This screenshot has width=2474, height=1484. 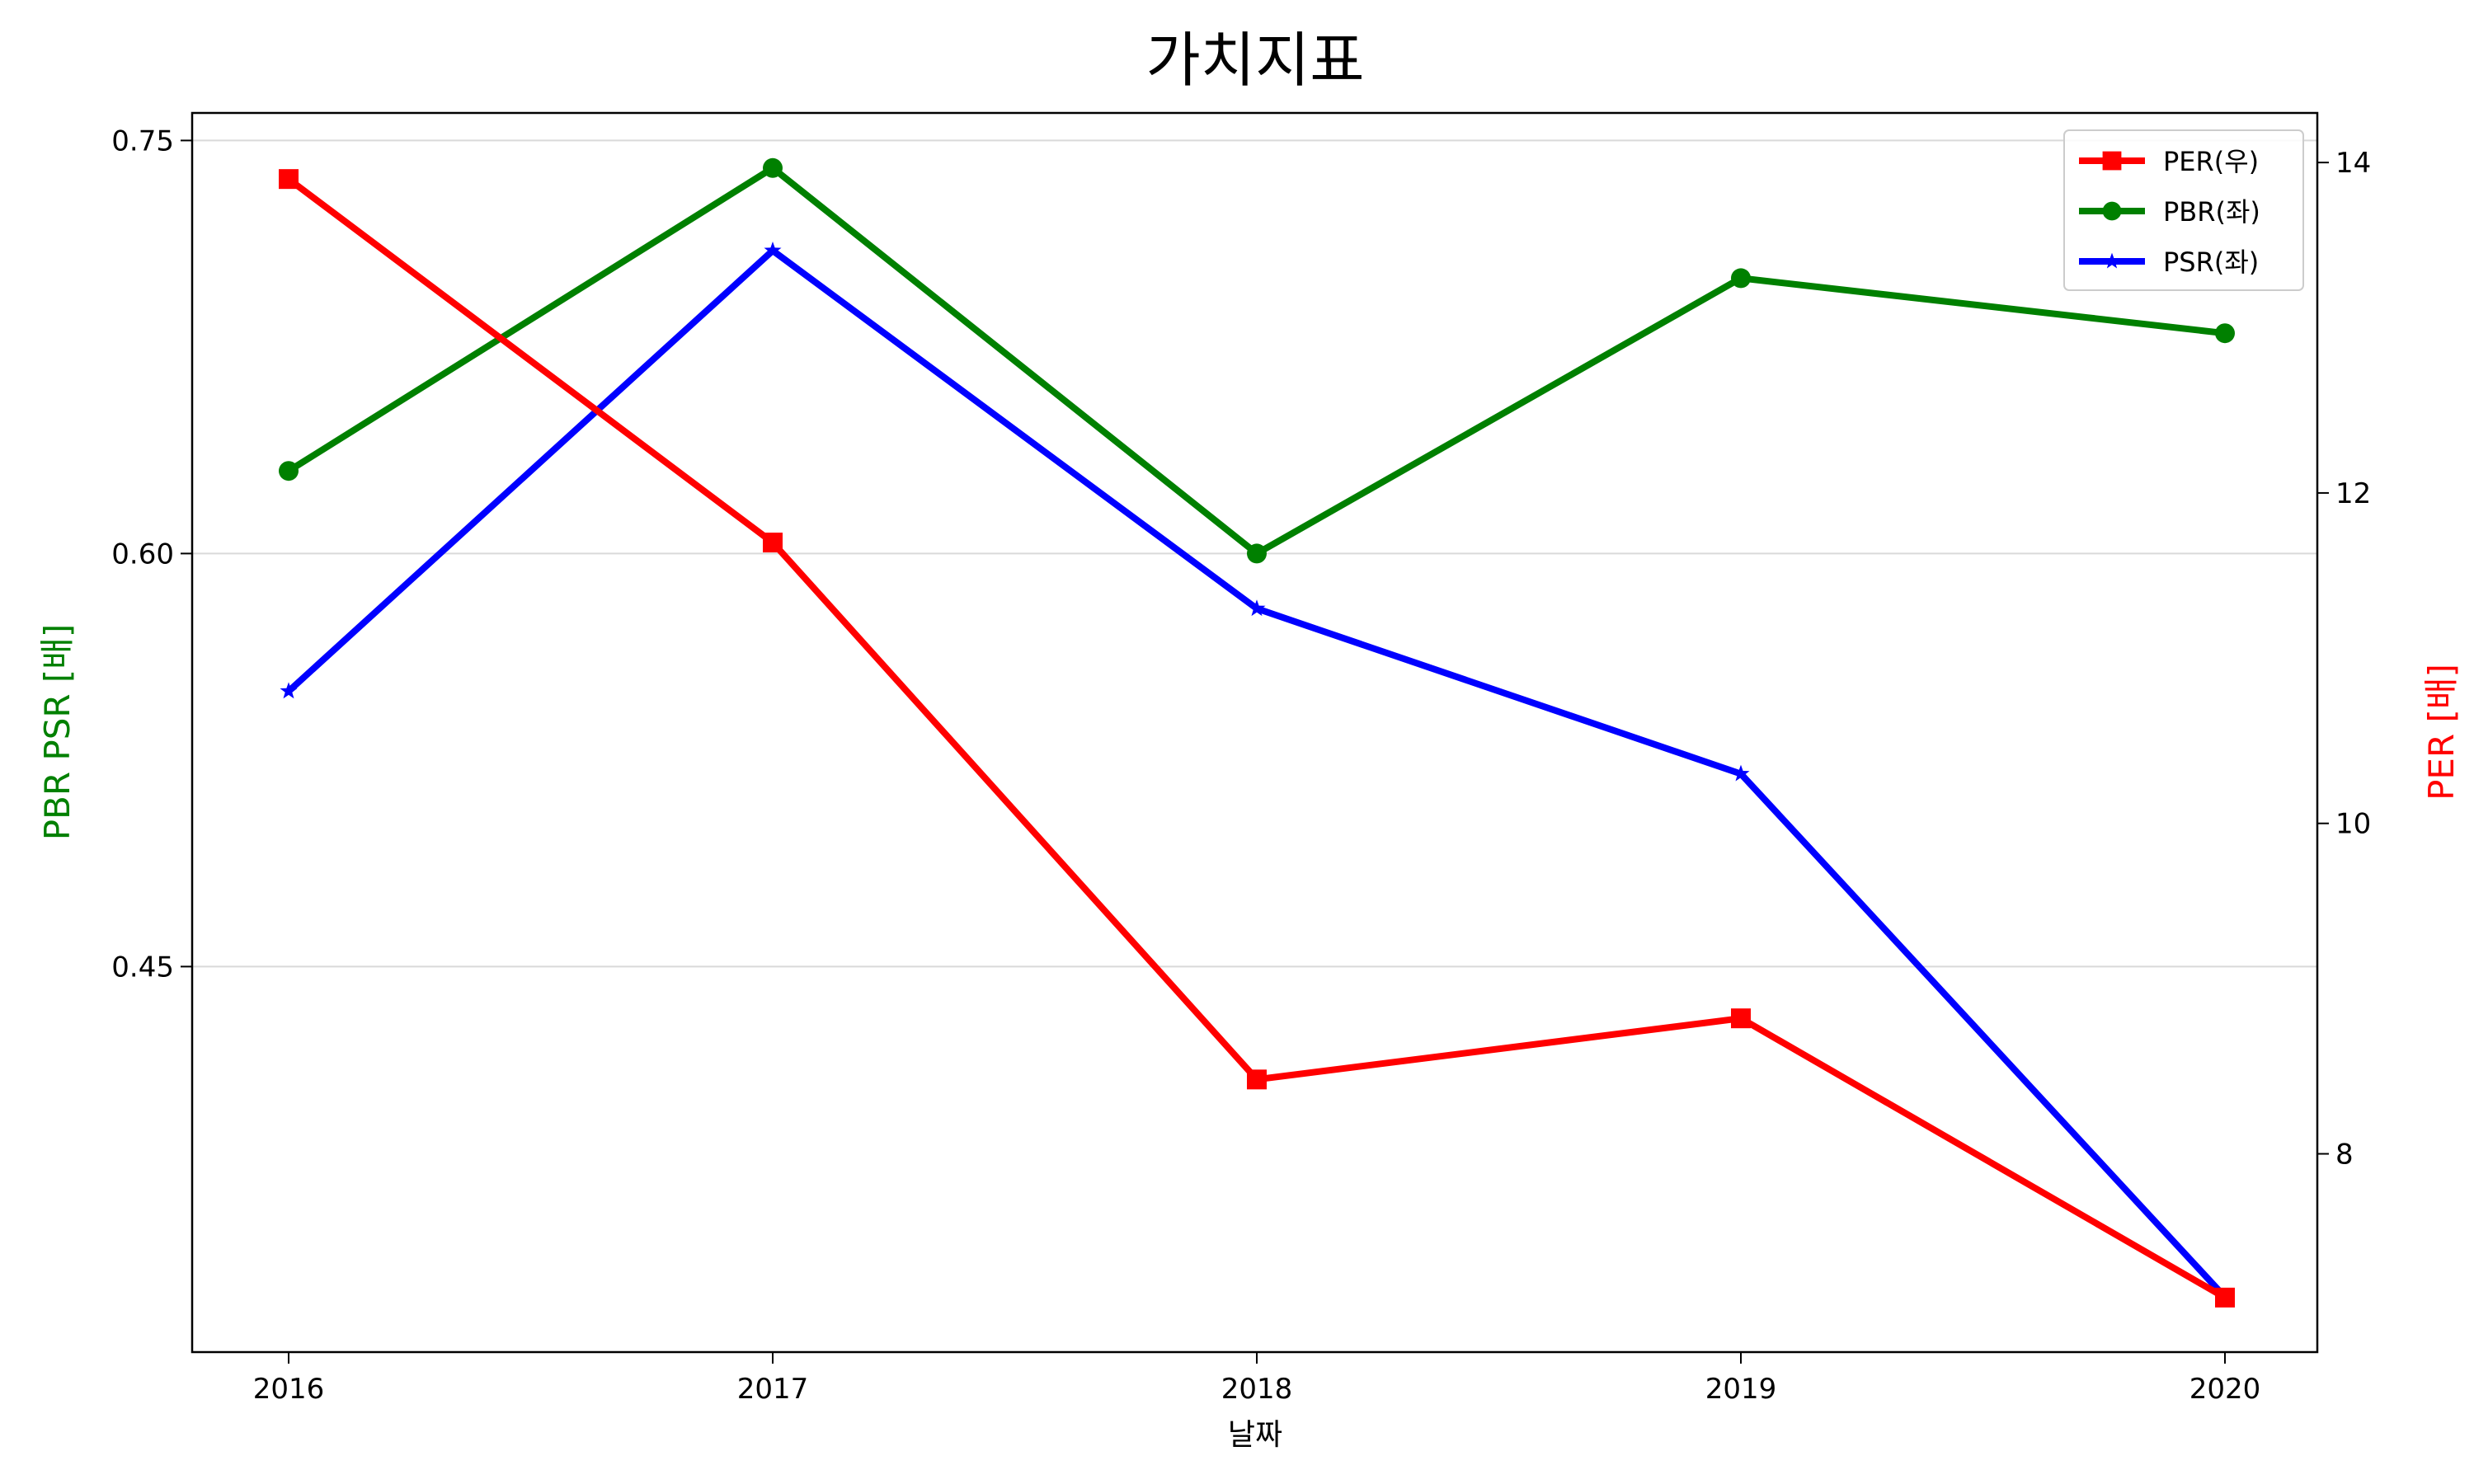 What do you see at coordinates (2211, 262) in the screenshot?
I see `legend-psr-label: PSR(좌)` at bounding box center [2211, 262].